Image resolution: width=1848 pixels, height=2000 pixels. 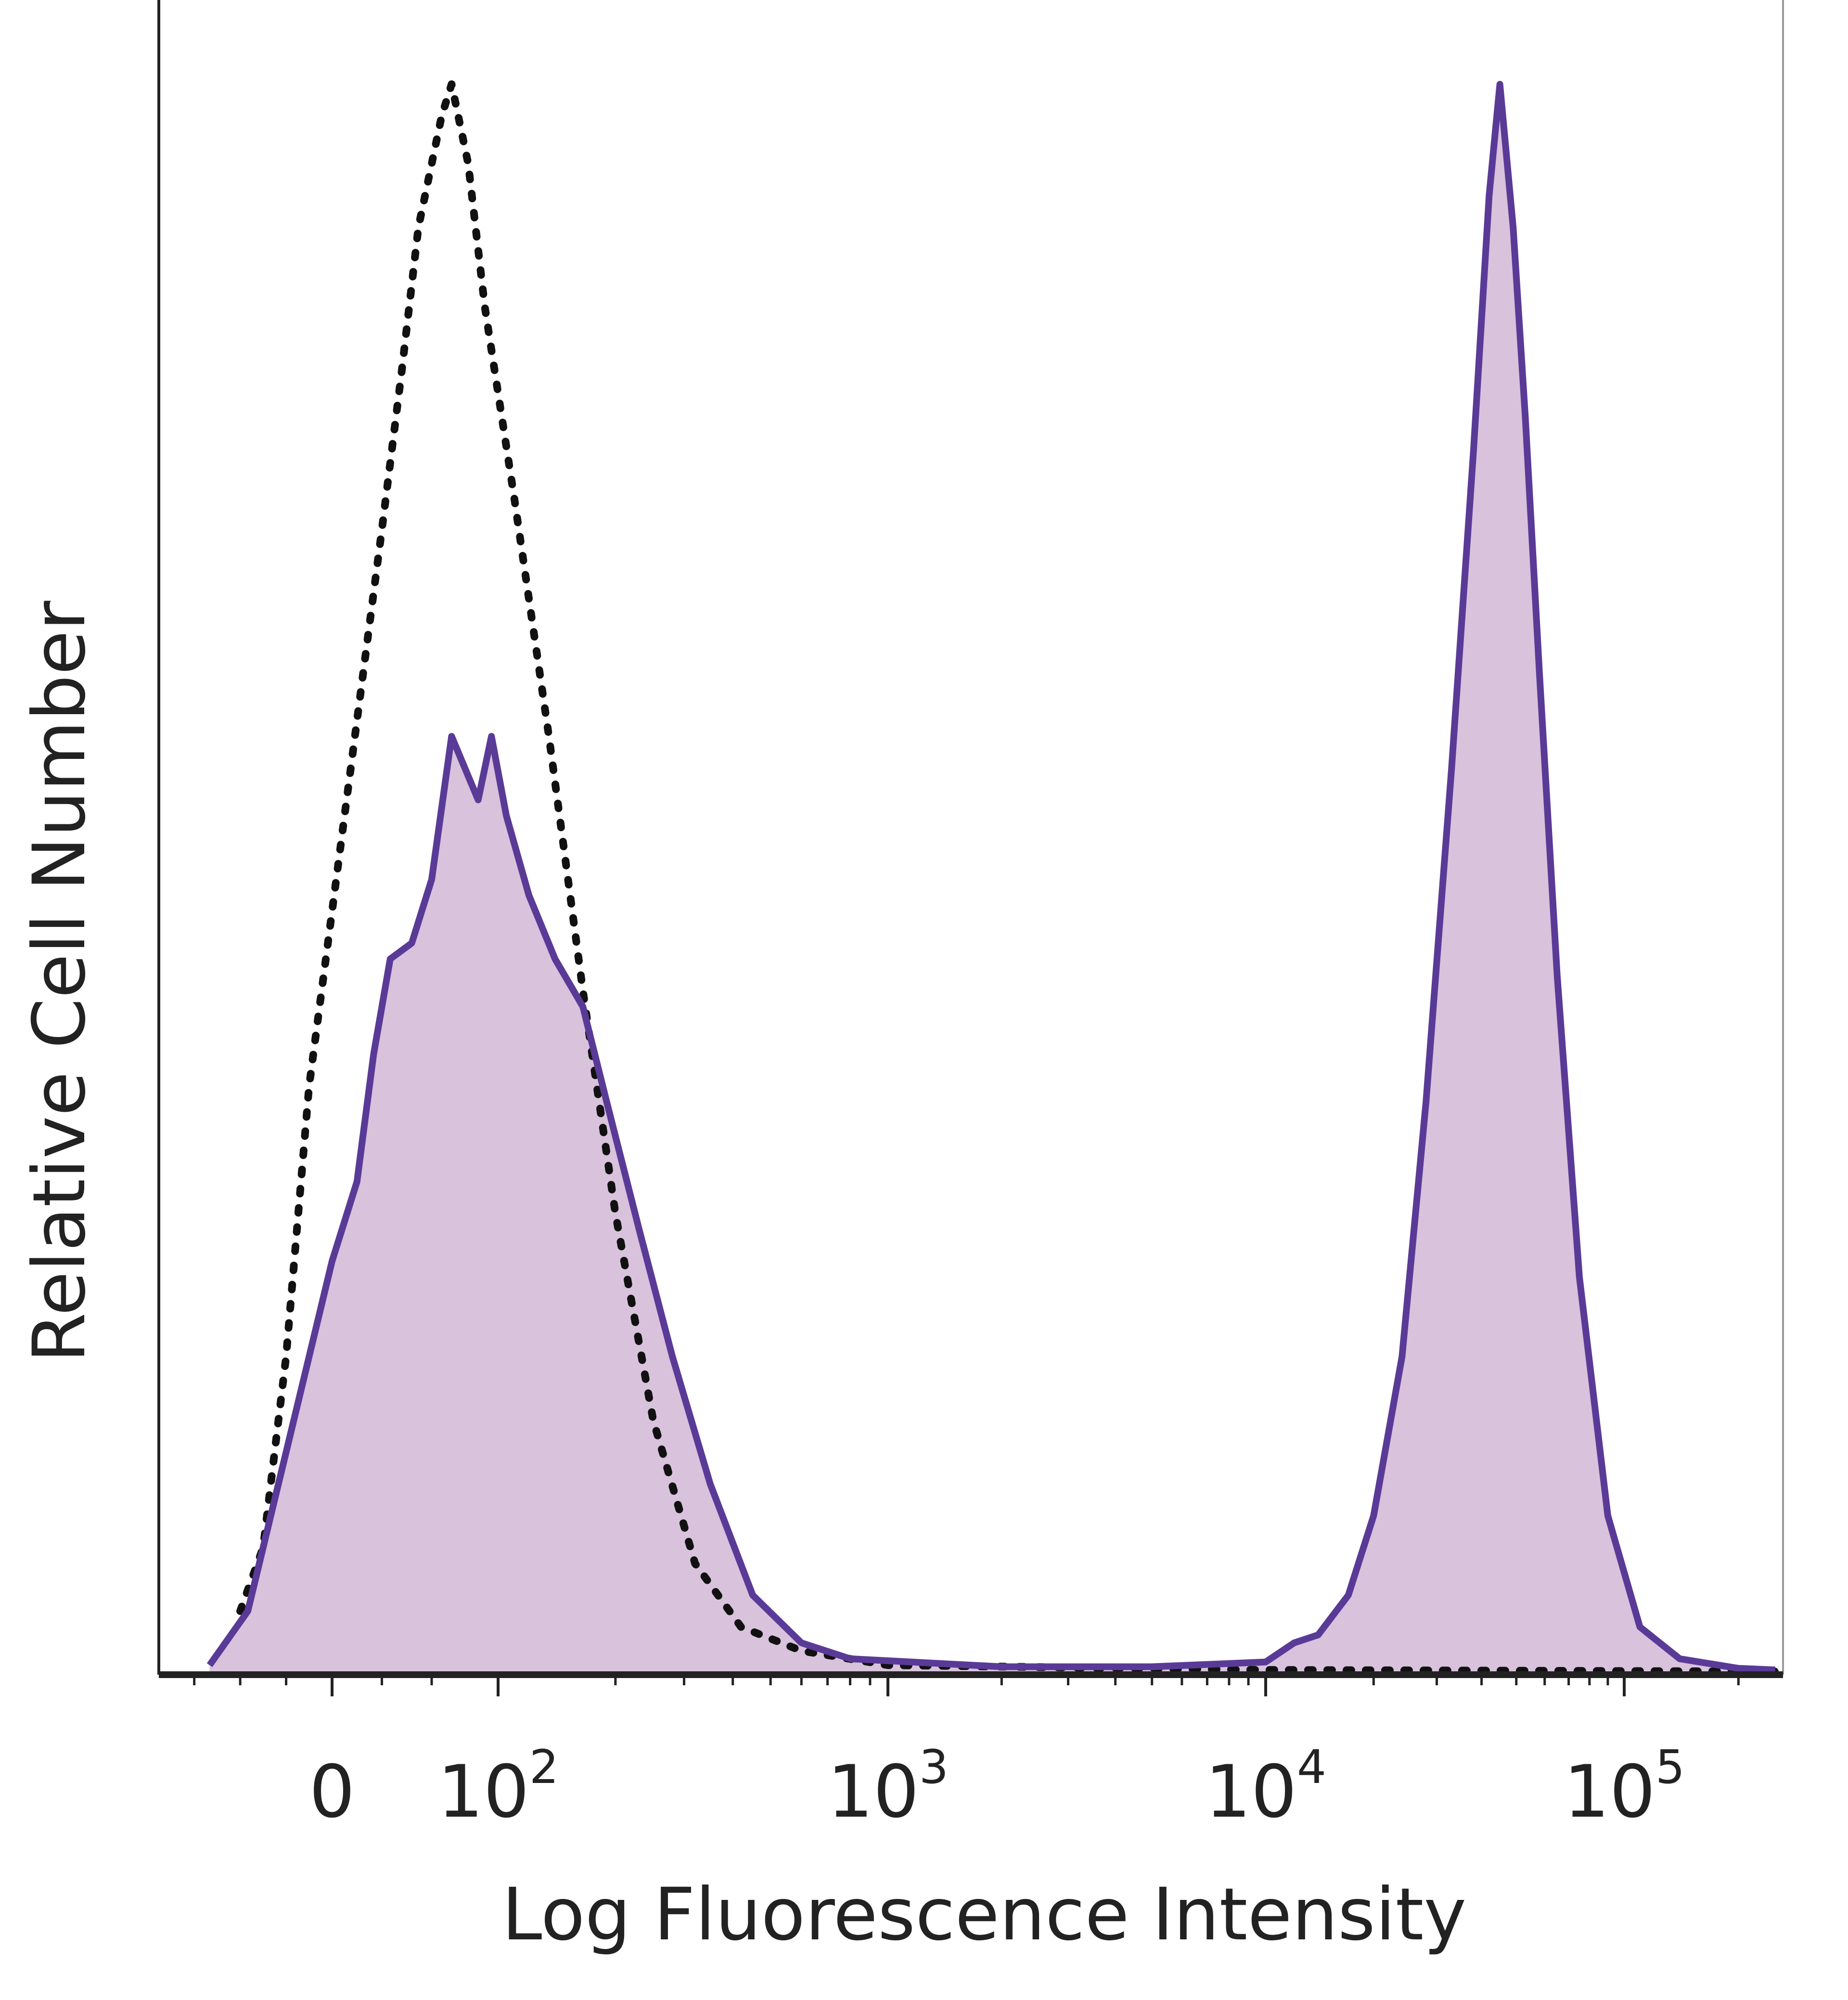 I want to click on x-axis-tick-labels: 0 10² 10³ 10⁴ 10⁵, so click(x=997, y=1787).